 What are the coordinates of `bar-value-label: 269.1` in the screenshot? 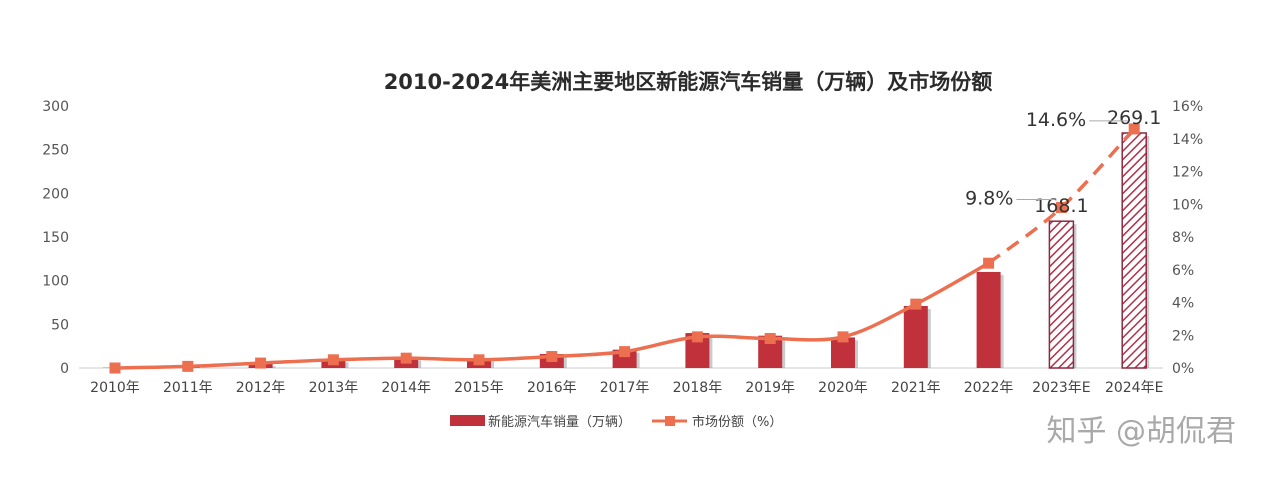 It's located at (1134, 118).